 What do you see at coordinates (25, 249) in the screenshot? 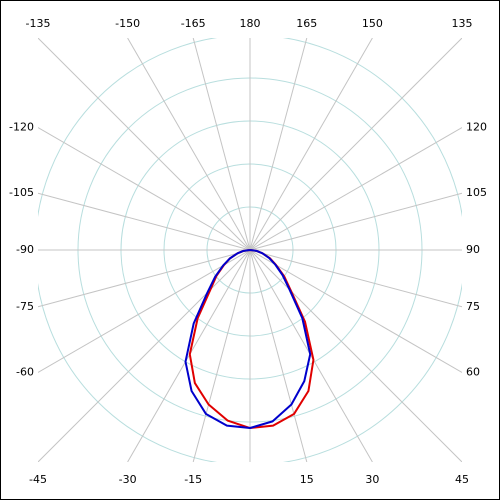
I see `angle-label: -90` at bounding box center [25, 249].